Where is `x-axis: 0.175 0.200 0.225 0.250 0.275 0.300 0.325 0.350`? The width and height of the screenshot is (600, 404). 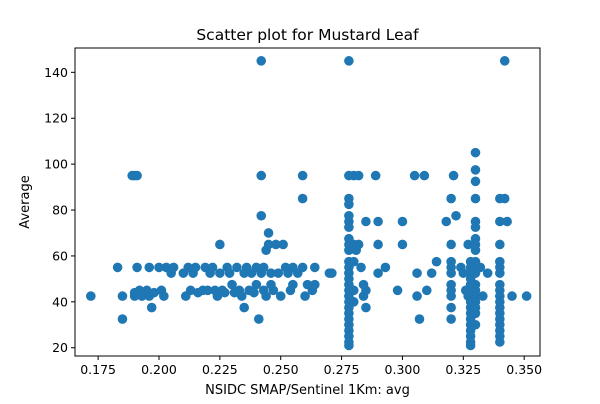
x-axis: 0.175 0.200 0.225 0.250 0.275 0.300 0.325 0.350 is located at coordinates (311, 366).